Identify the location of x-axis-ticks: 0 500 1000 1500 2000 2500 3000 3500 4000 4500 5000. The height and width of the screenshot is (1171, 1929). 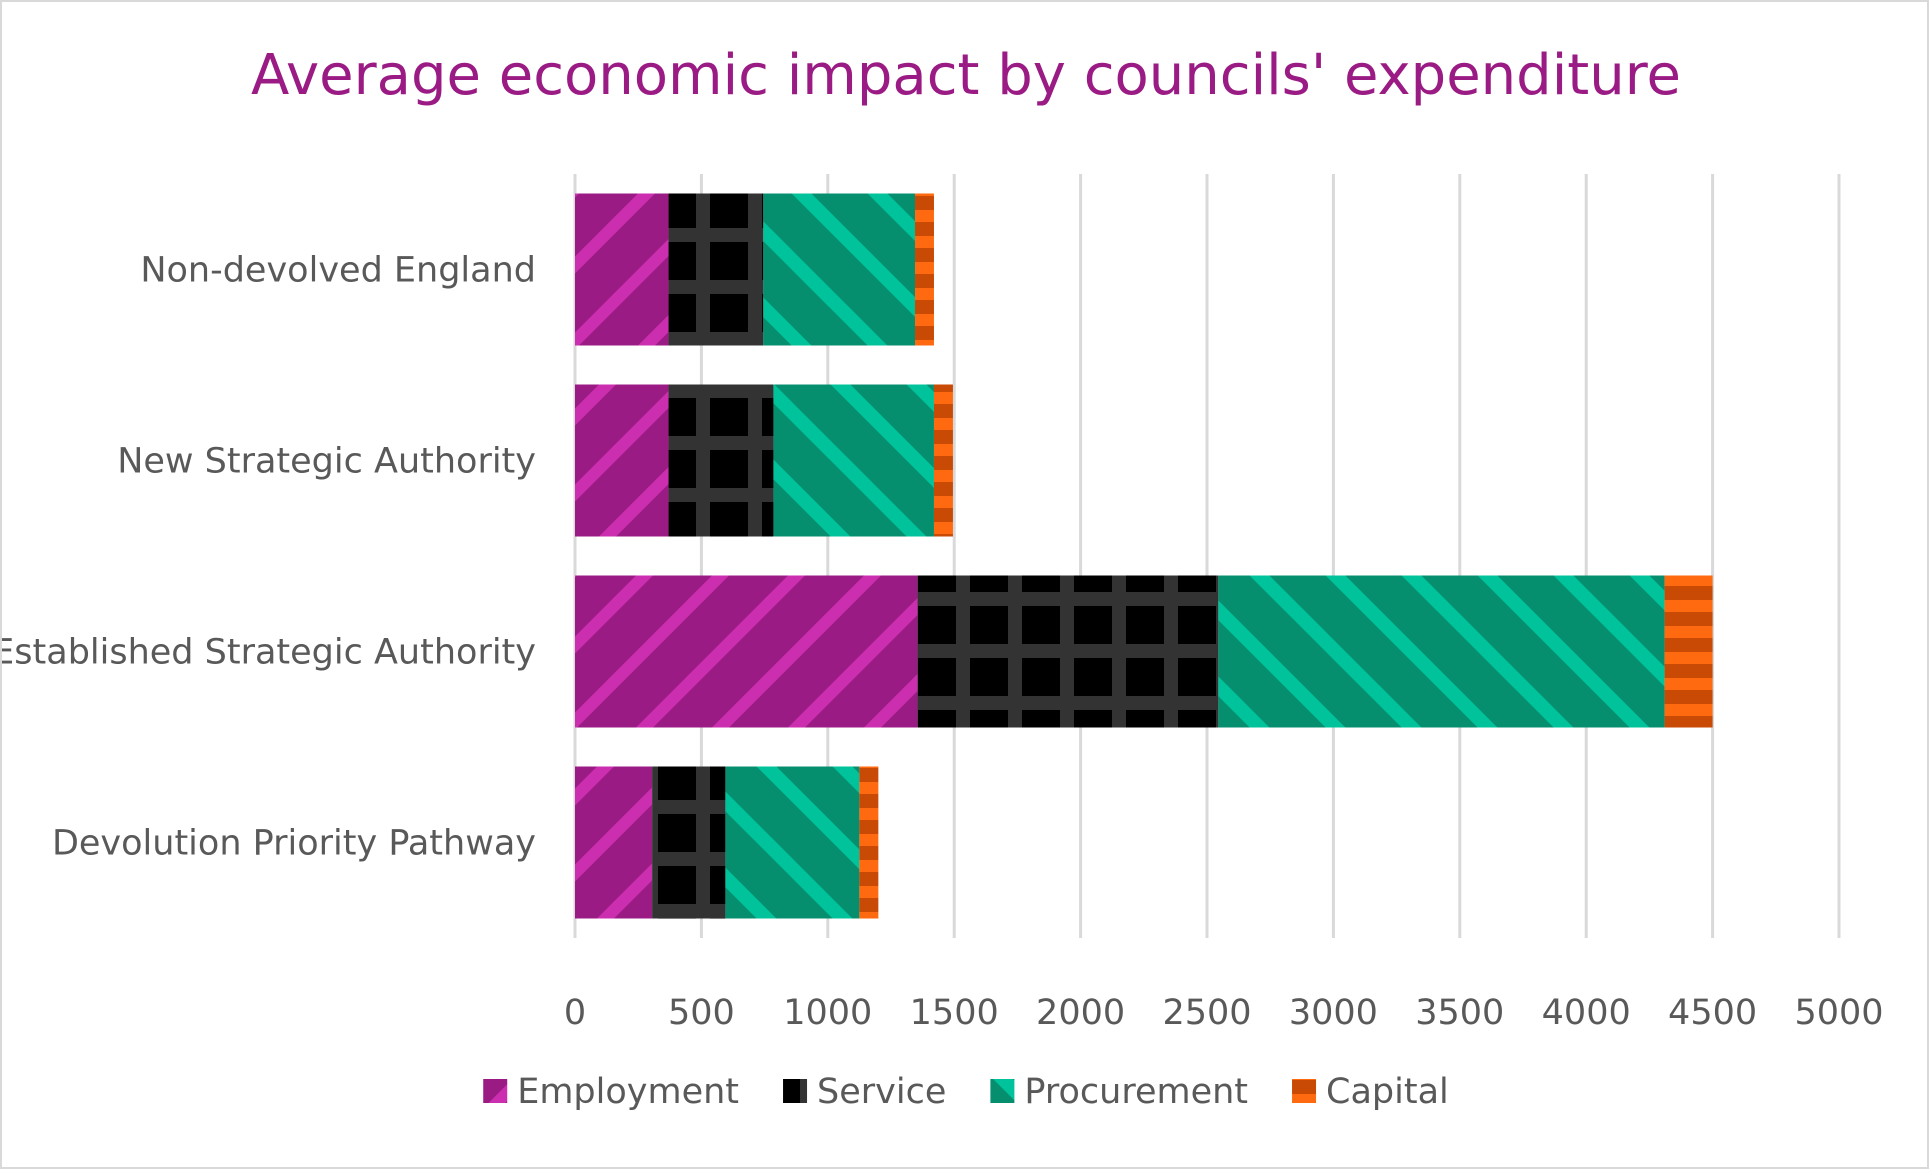
(1224, 1013).